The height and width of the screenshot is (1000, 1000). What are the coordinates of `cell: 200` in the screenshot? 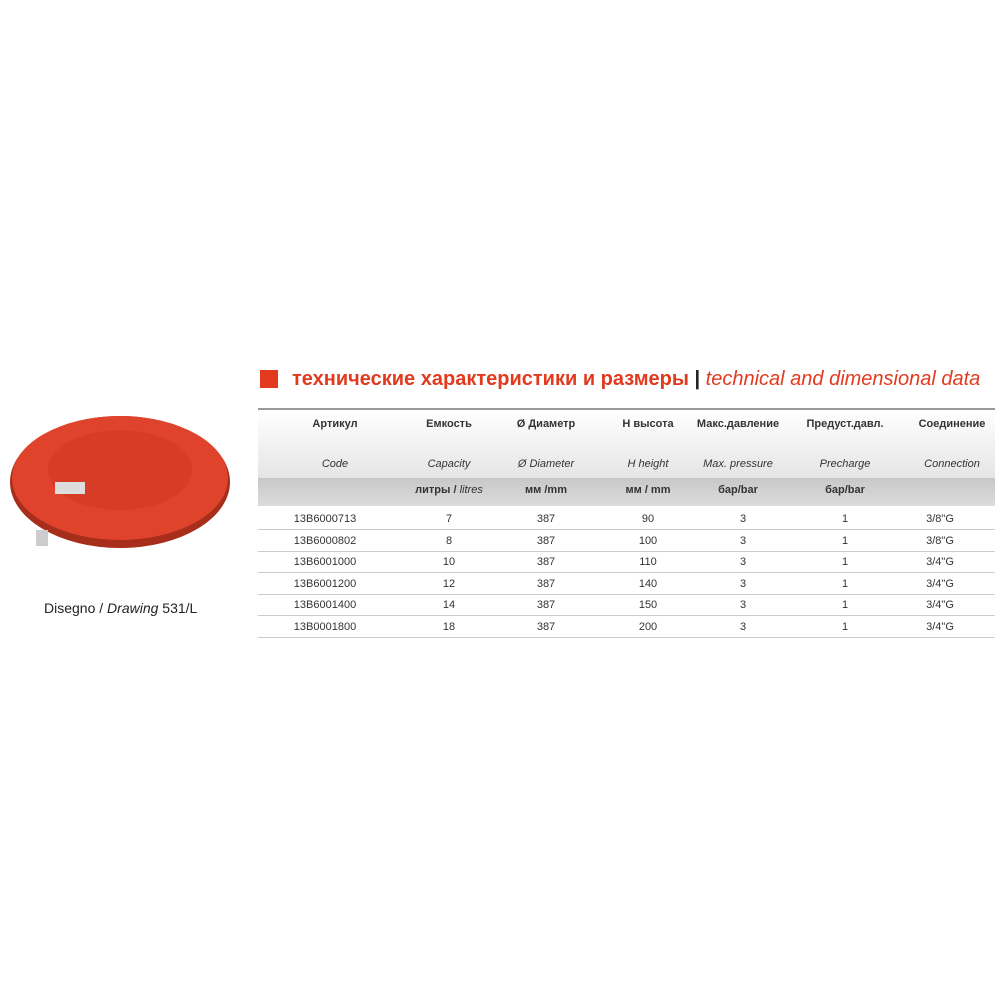 It's located at (648, 626).